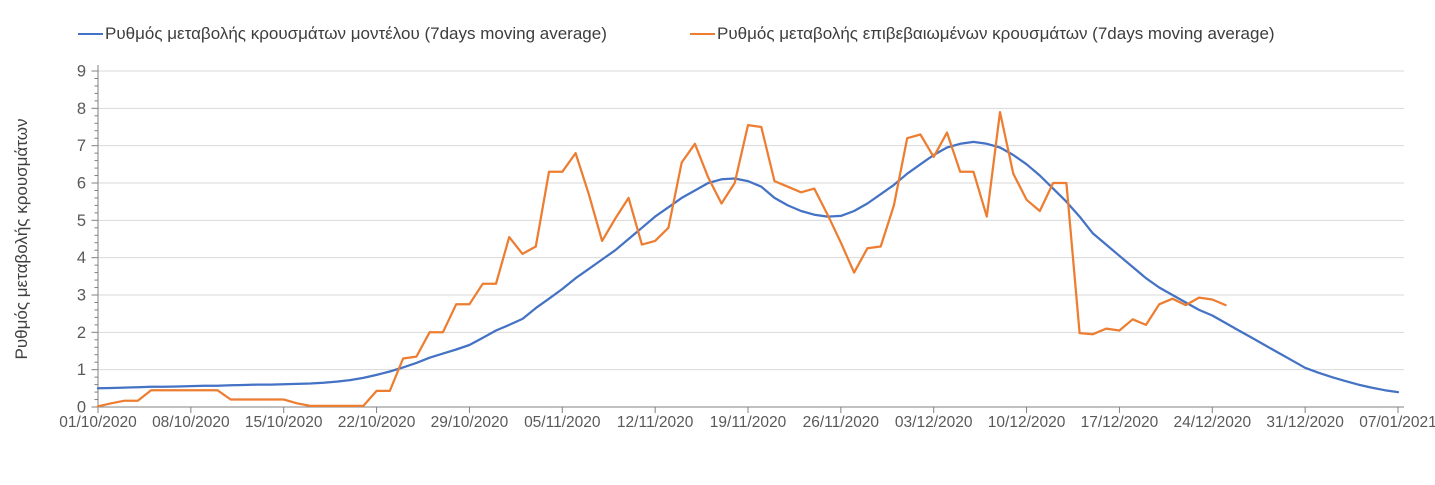 This screenshot has height=485, width=1435. Describe the element at coordinates (284, 422) in the screenshot. I see `x-tick-label: 15/10/2020` at that location.